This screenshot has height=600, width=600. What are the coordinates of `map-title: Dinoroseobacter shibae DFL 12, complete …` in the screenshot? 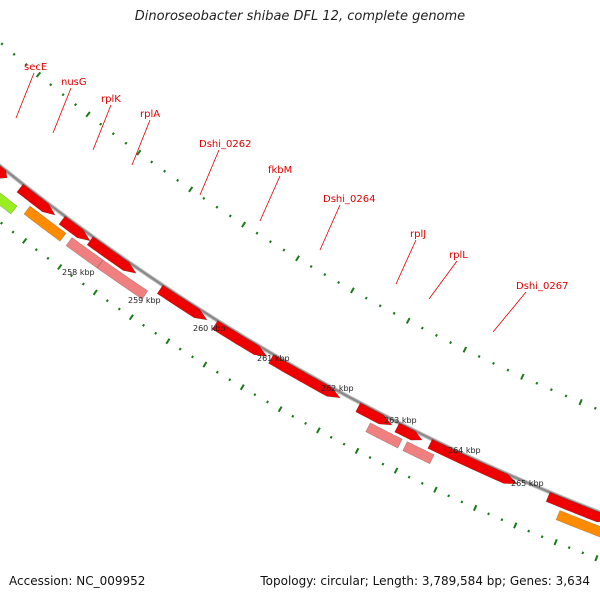 It's located at (300, 16).